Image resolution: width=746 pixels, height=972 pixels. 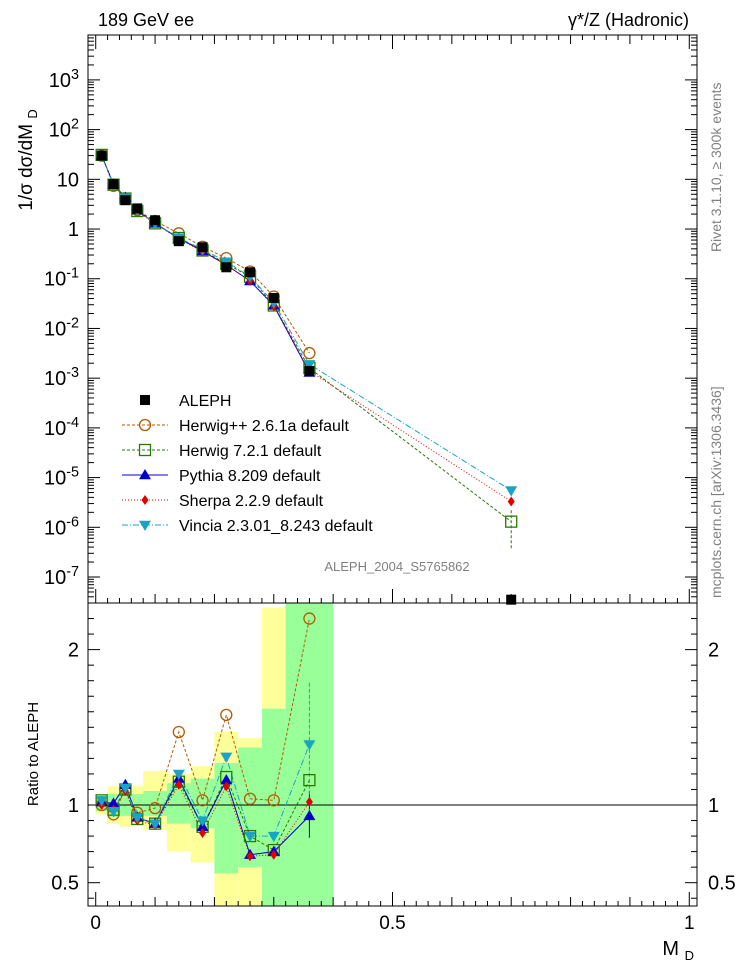 I want to click on x-axis-title-text: M, so click(x=670, y=949).